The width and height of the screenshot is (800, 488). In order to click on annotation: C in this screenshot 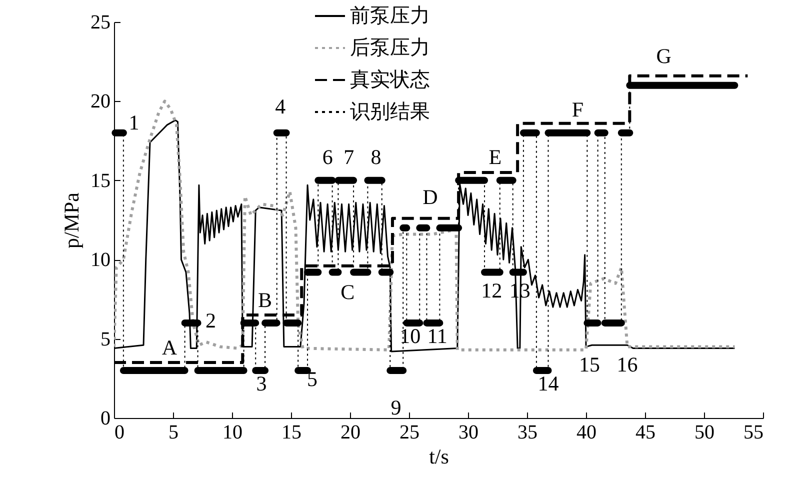, I will do `click(347, 292)`.